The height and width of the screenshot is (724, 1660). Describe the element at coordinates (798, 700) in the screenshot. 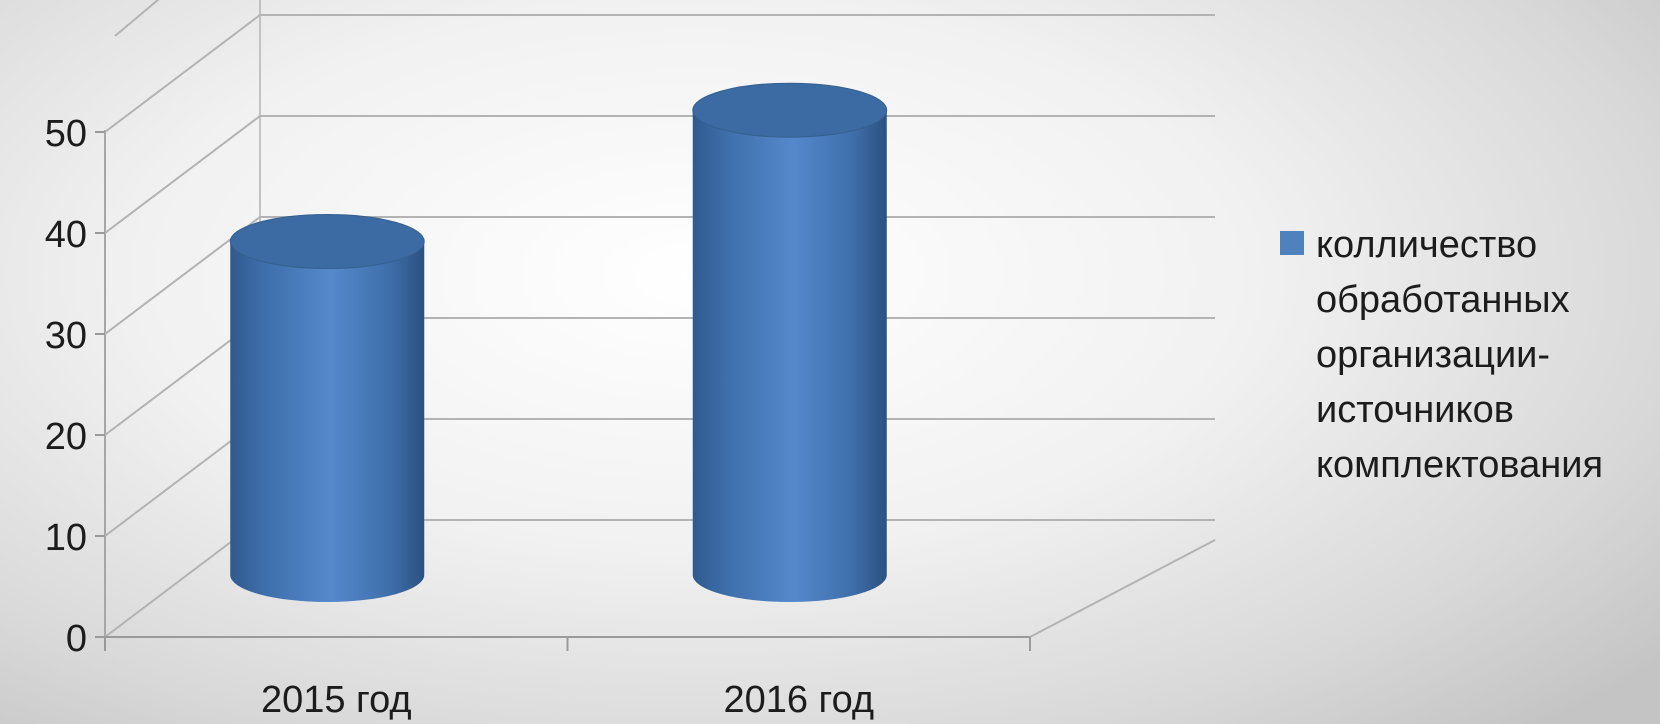

I see `x-tick-label: 2016 год` at that location.